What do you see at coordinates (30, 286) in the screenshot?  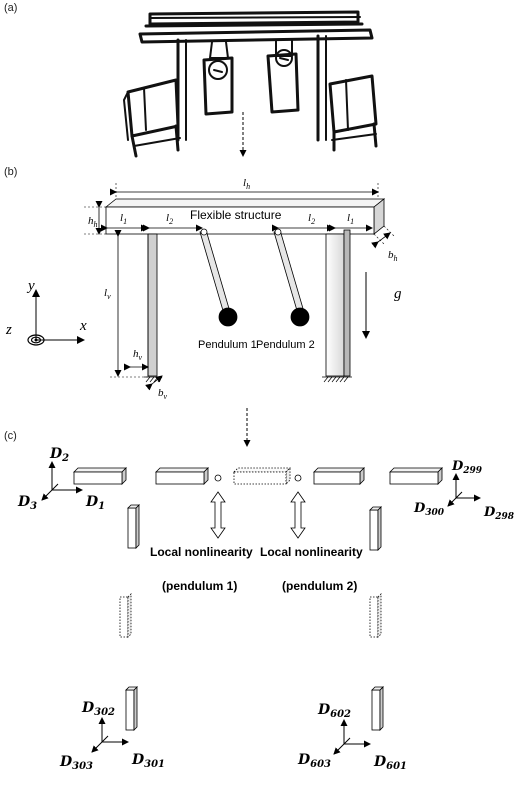 I see `y-axis-label: y` at bounding box center [30, 286].